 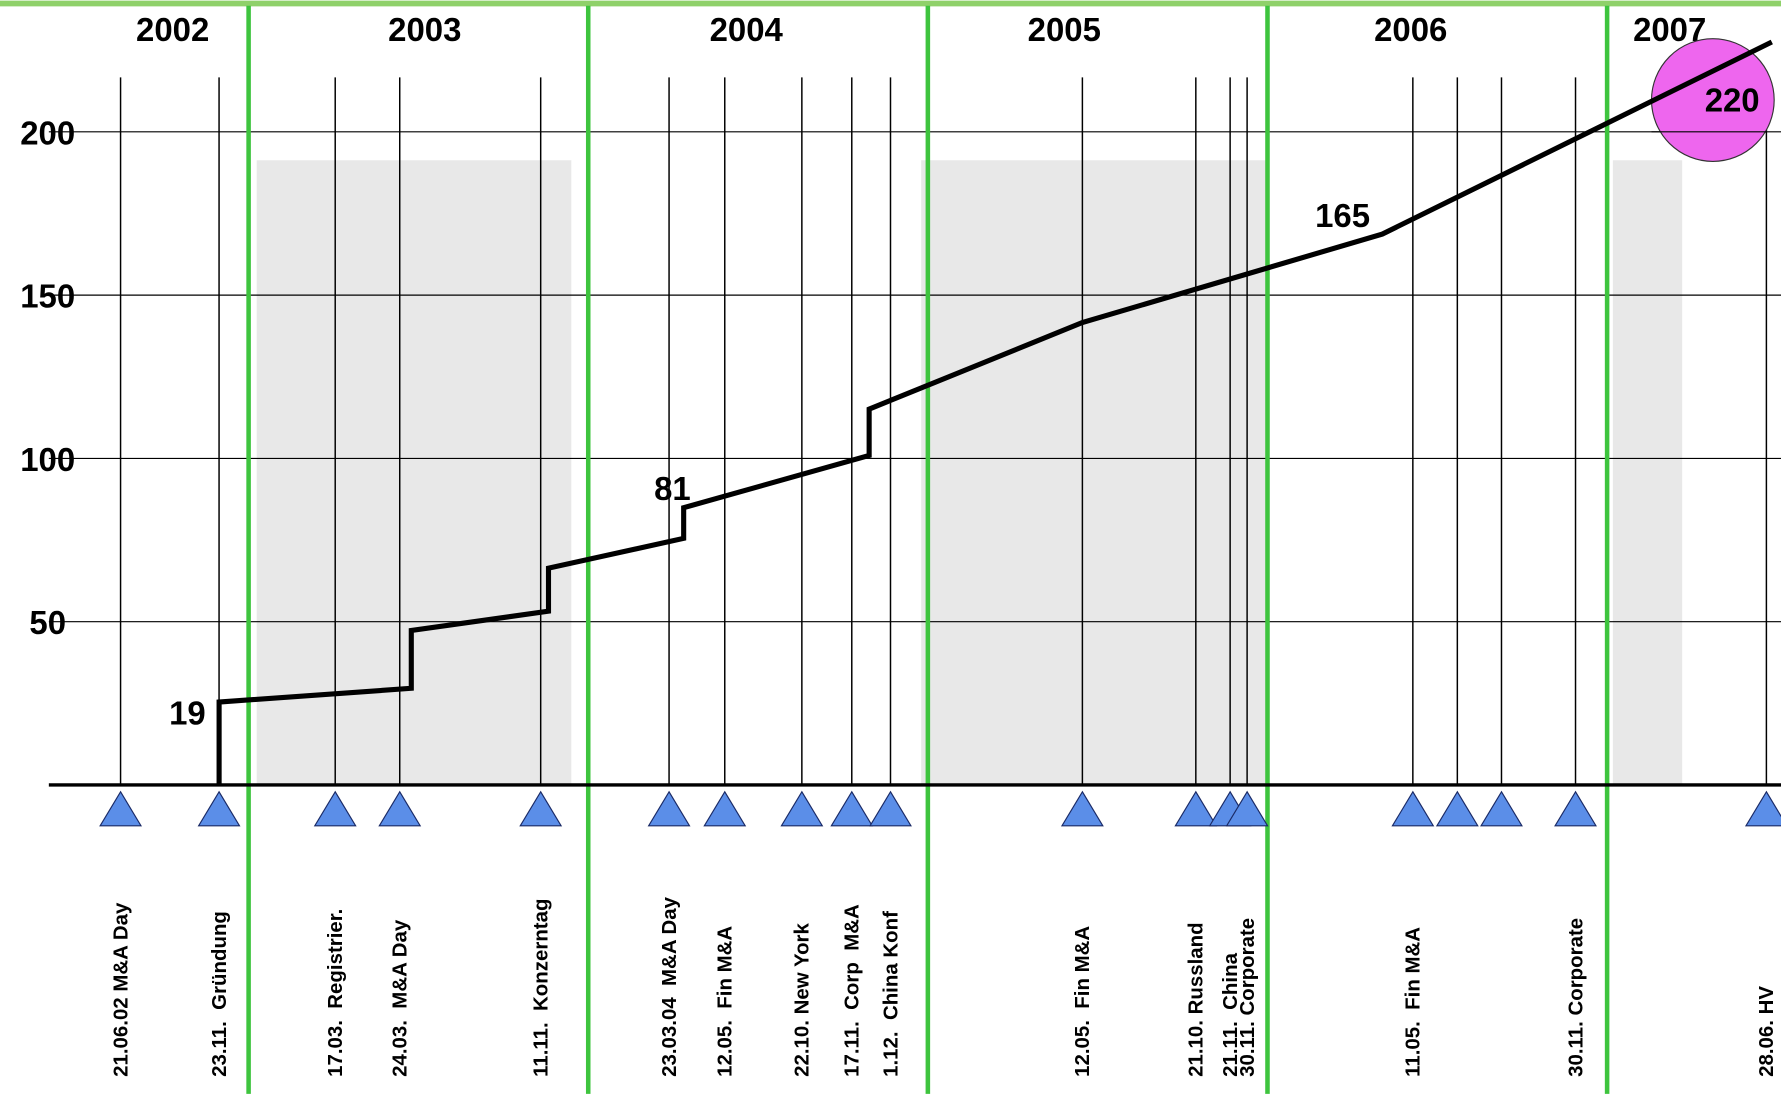 What do you see at coordinates (669, 986) in the screenshot?
I see `event-label: 23.03.04 M&A Day` at bounding box center [669, 986].